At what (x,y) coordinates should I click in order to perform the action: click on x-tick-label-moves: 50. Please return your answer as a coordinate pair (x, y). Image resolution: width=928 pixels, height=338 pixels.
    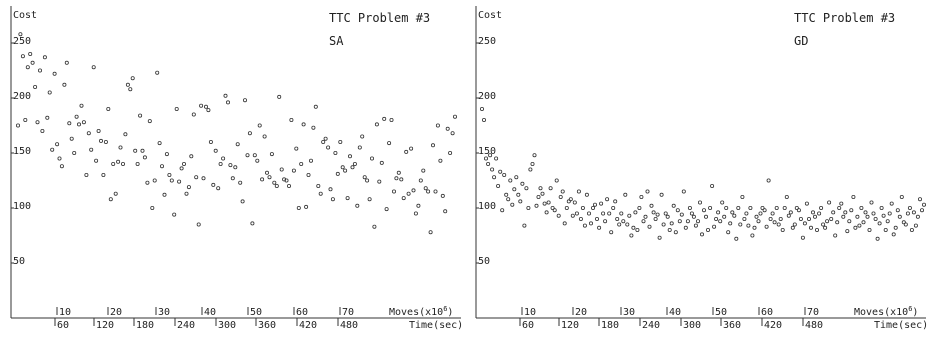
    Looking at the image, I should click on (721, 312).